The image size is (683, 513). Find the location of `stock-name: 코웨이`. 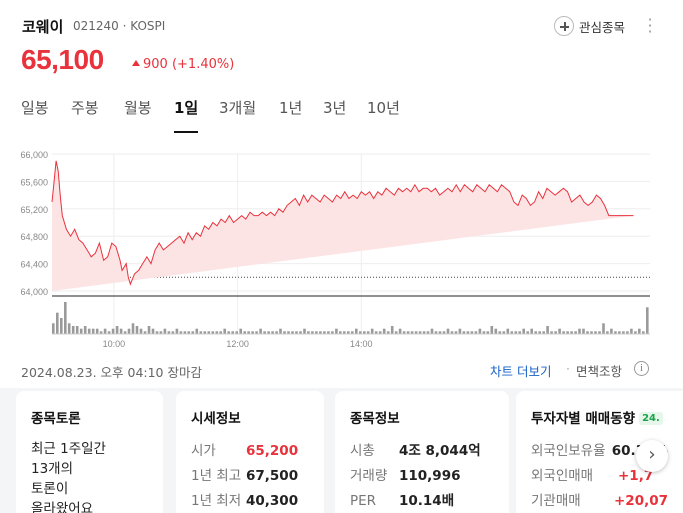

stock-name: 코웨이 is located at coordinates (43, 27).